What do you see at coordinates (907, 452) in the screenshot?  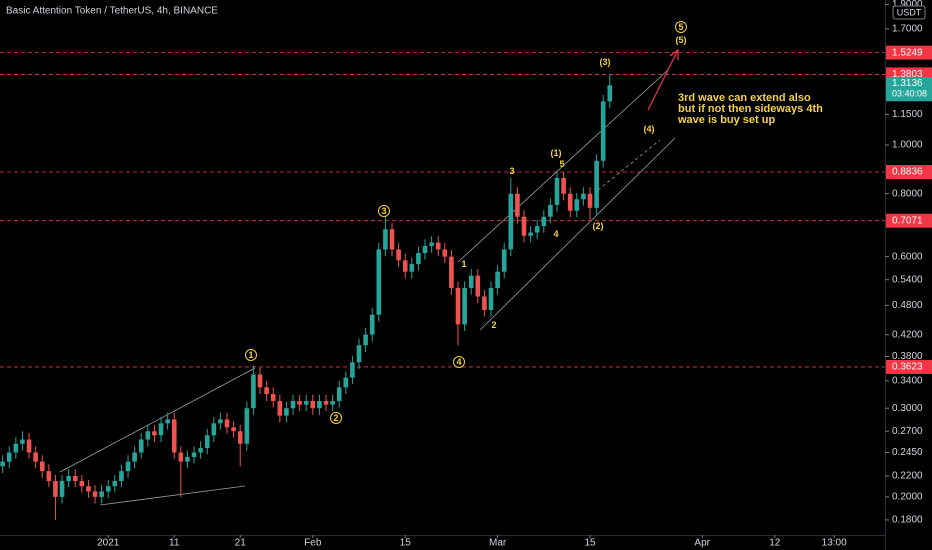 I see `y-tick-label: 0.2450` at bounding box center [907, 452].